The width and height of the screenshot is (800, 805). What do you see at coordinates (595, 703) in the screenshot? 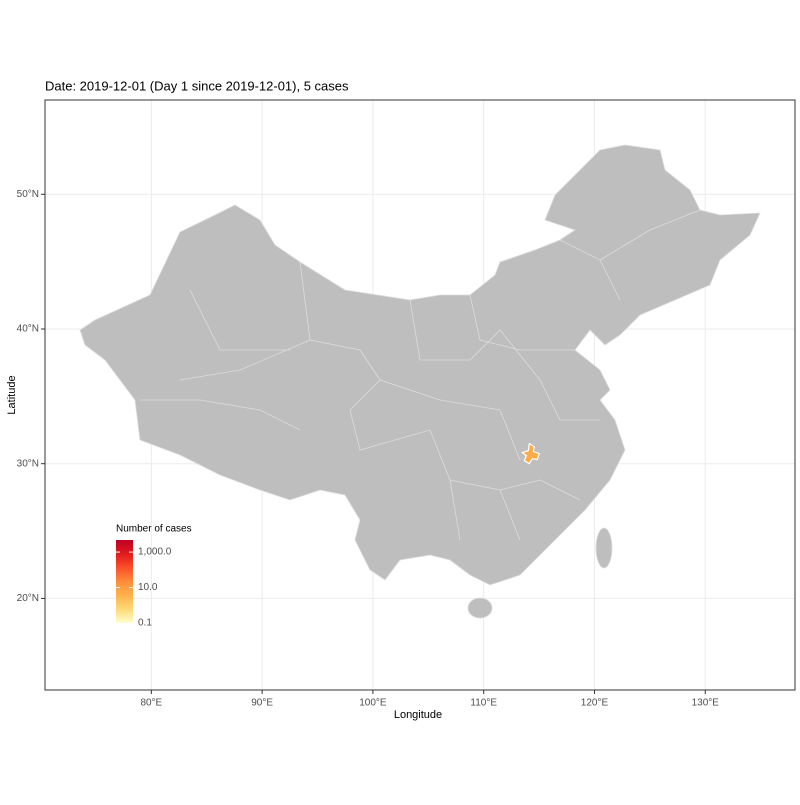
I see `x-tick-label: 120°E` at bounding box center [595, 703].